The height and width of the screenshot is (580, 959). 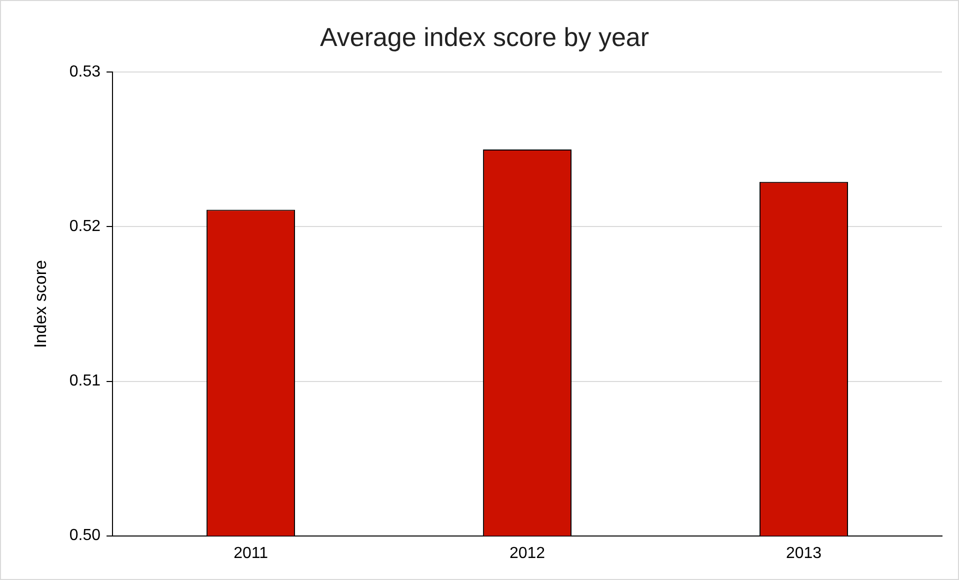 I want to click on y-tick-label: 0.53, so click(x=85, y=72).